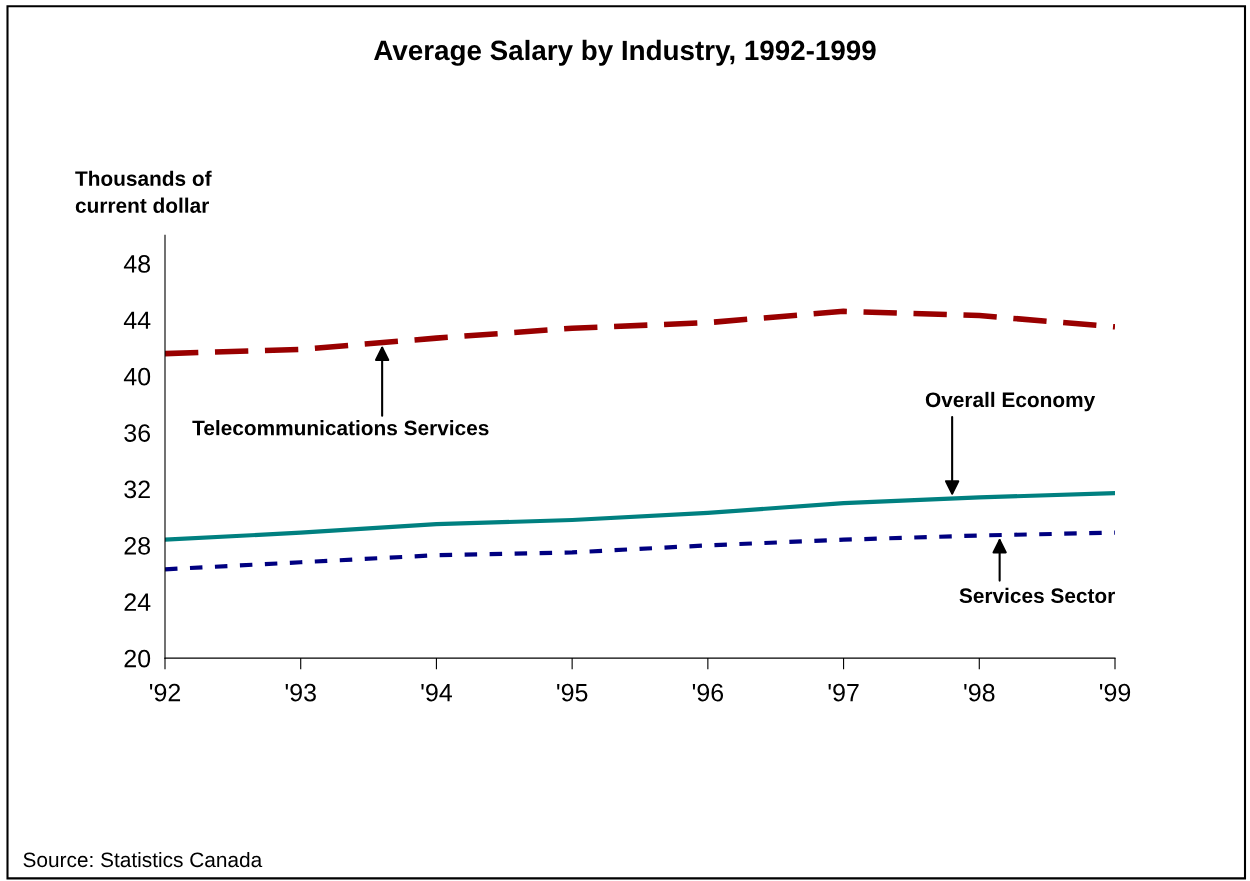  Describe the element at coordinates (143, 859) in the screenshot. I see `source-note: Source: Statistics Canada` at that location.